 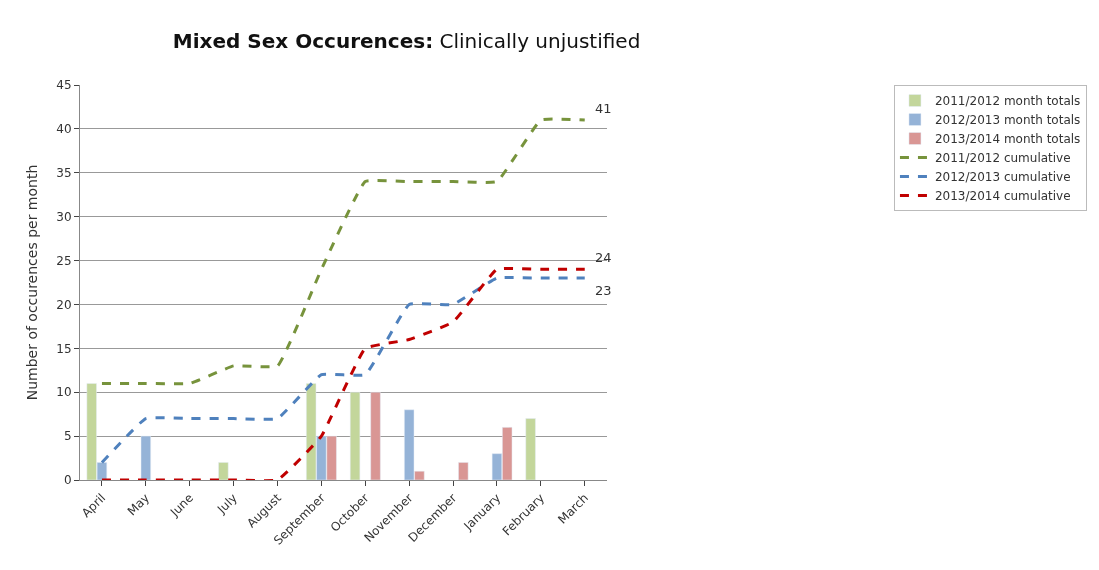 What do you see at coordinates (603, 108) in the screenshot?
I see `annotation: 41` at bounding box center [603, 108].